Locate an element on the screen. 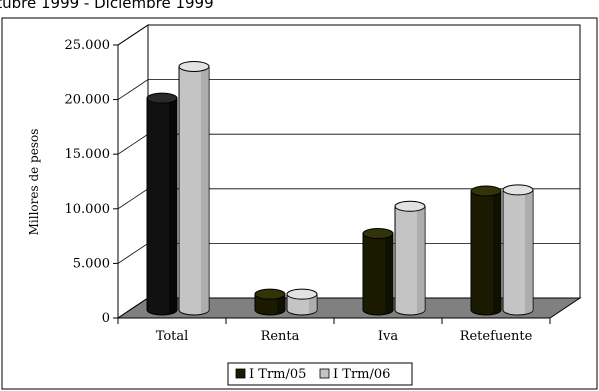  y-tick-label: 15.000 is located at coordinates (88, 154).